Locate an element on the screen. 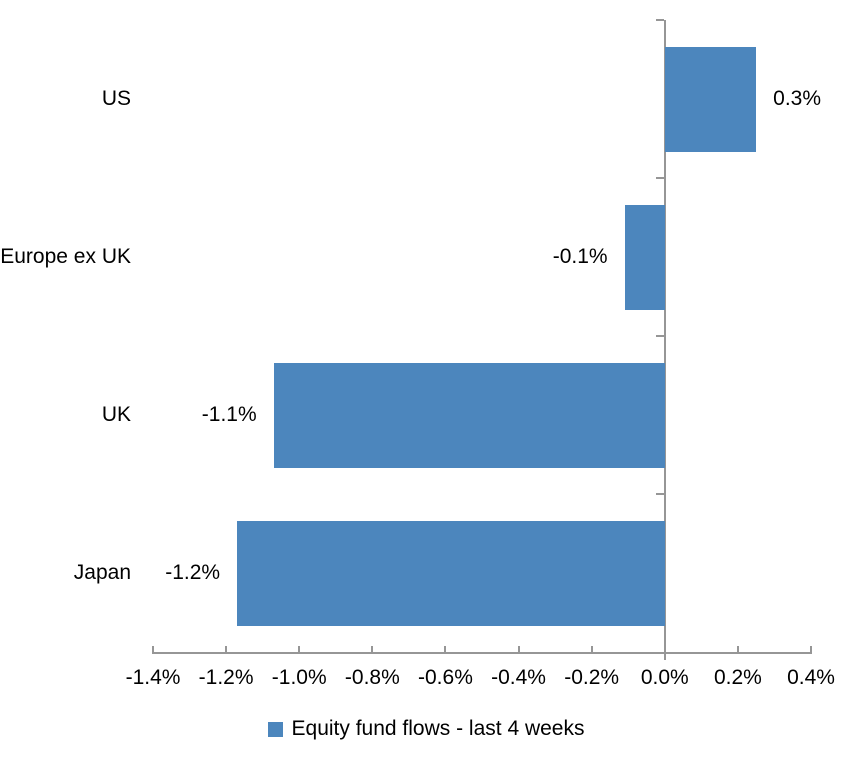  bar-uk is located at coordinates (469, 415).